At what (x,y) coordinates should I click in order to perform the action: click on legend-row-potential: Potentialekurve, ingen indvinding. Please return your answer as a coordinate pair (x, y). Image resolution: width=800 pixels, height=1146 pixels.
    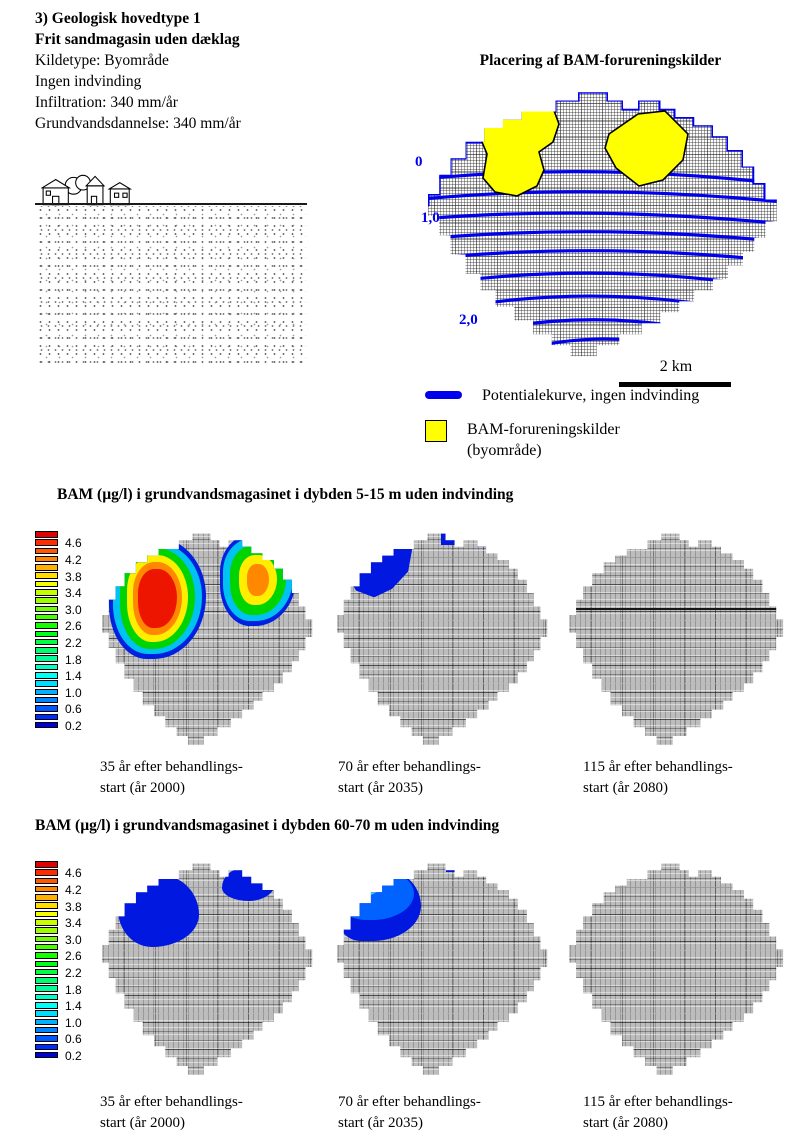
    Looking at the image, I should click on (562, 395).